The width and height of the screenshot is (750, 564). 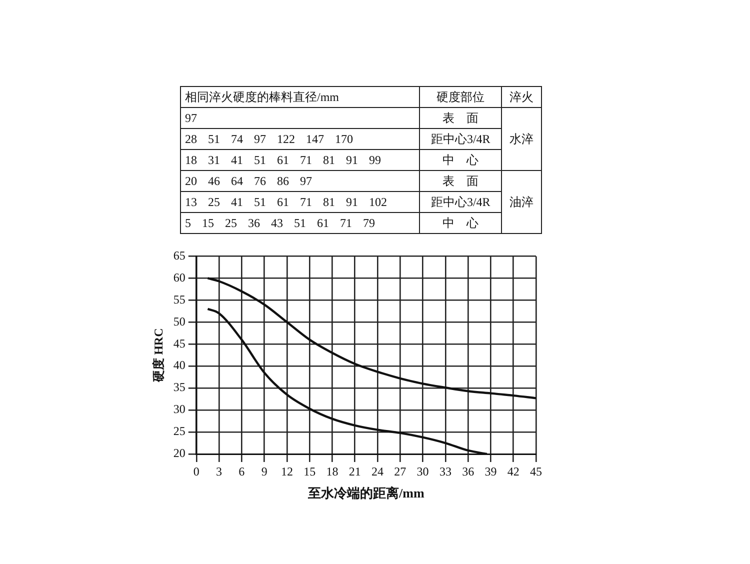 What do you see at coordinates (179, 277) in the screenshot?
I see `y-tick-label: 60` at bounding box center [179, 277].